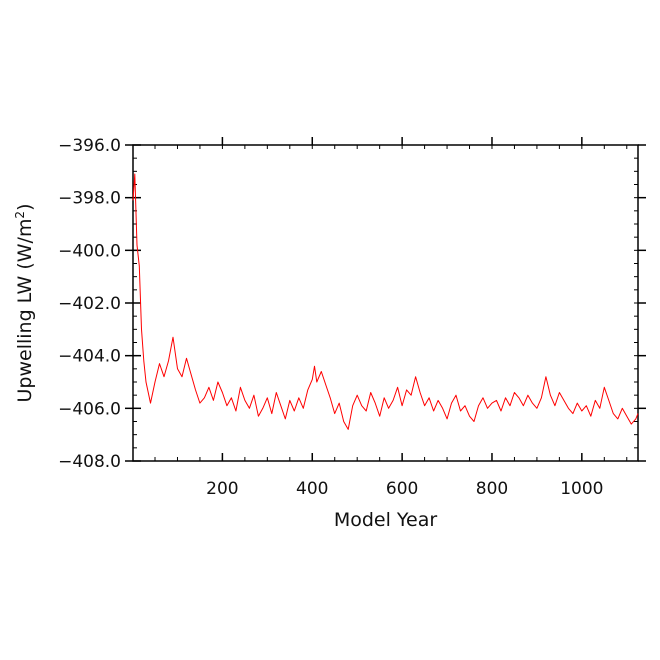  What do you see at coordinates (25, 206) in the screenshot?
I see `y-axis-title-tail: )` at bounding box center [25, 206].